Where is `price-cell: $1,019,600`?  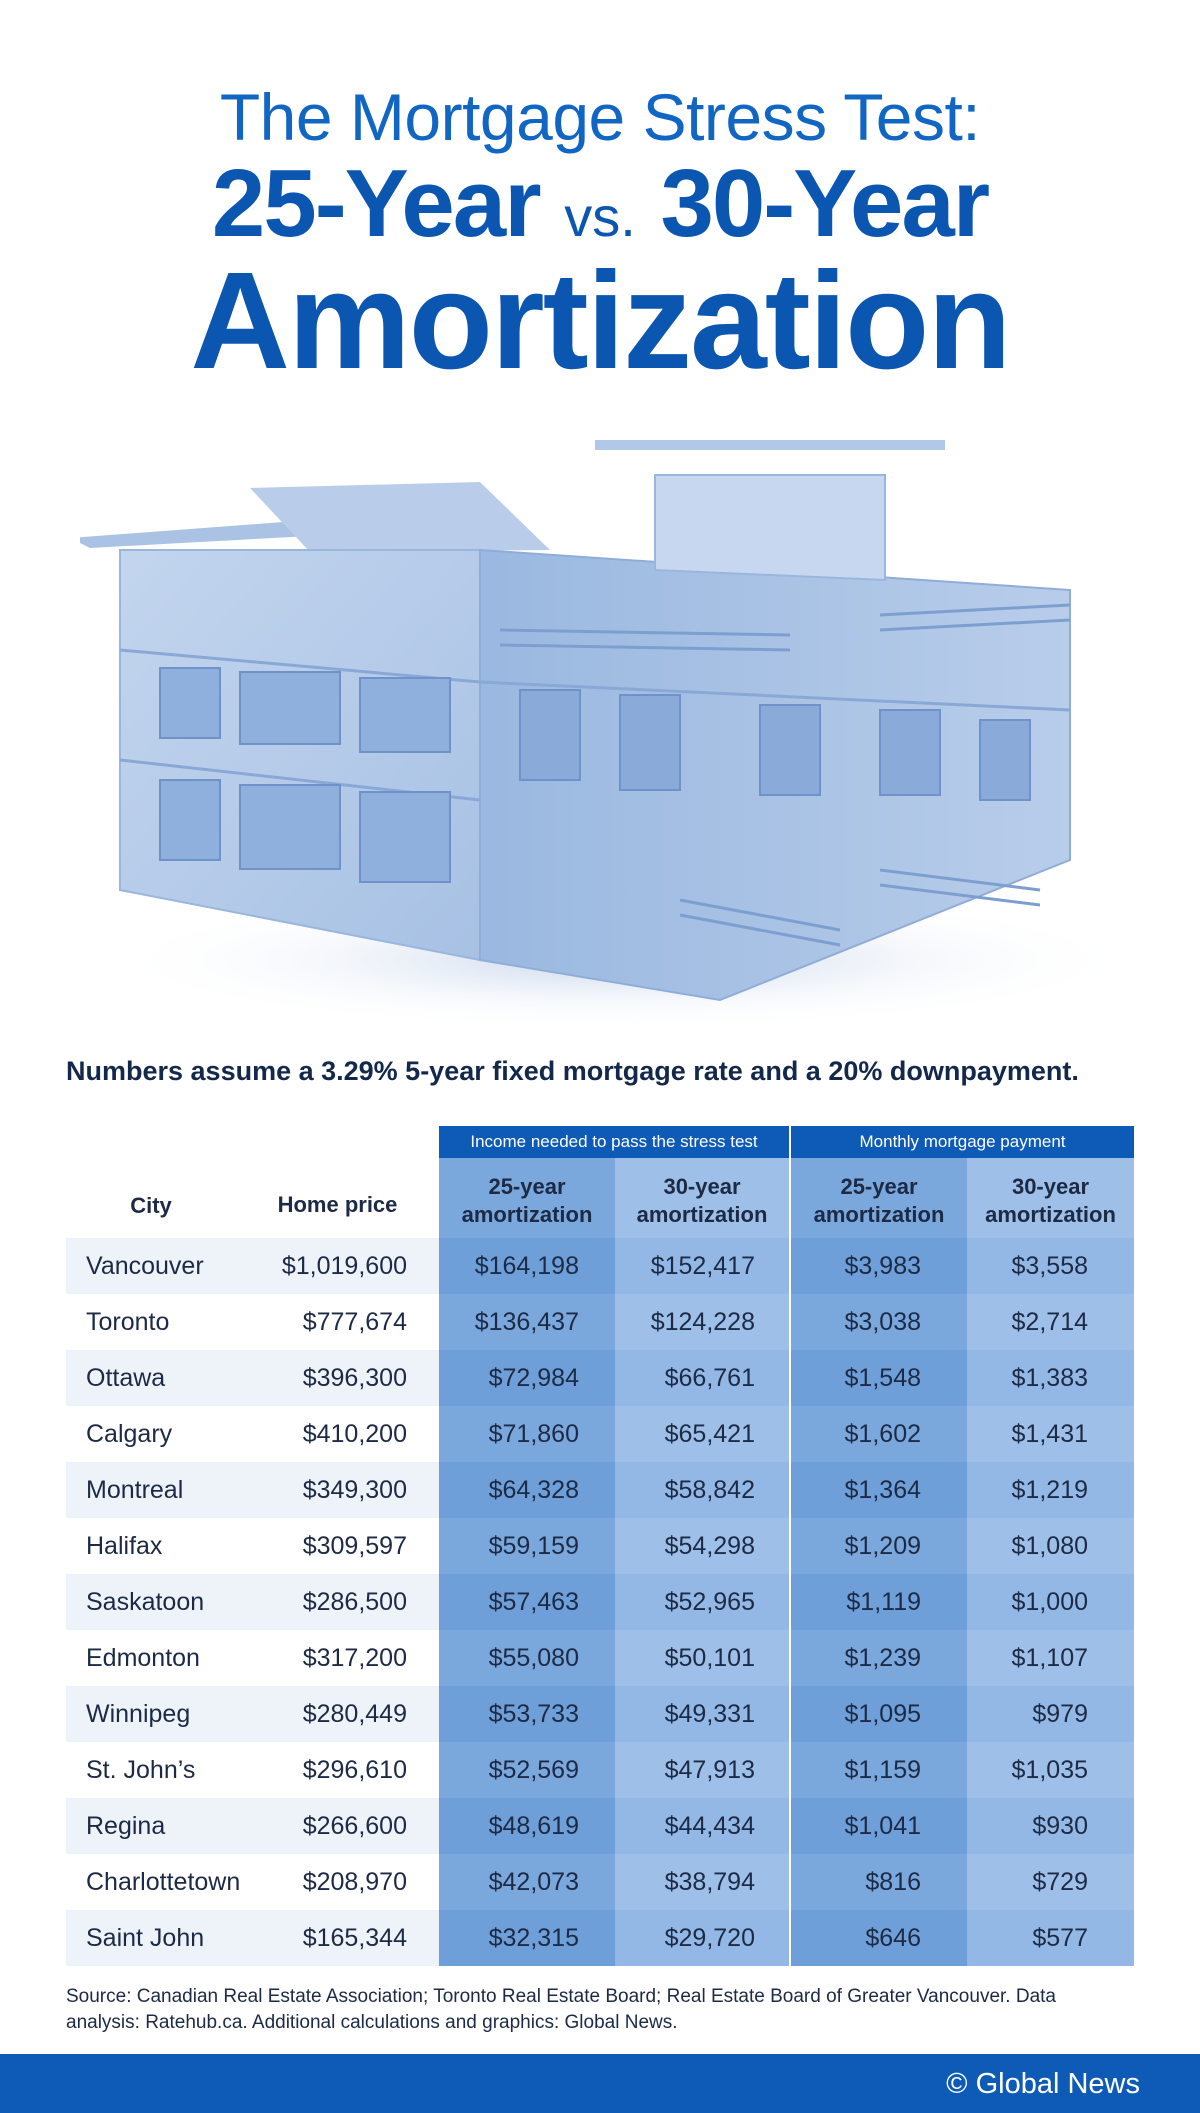
price-cell: $1,019,600 is located at coordinates (344, 1266).